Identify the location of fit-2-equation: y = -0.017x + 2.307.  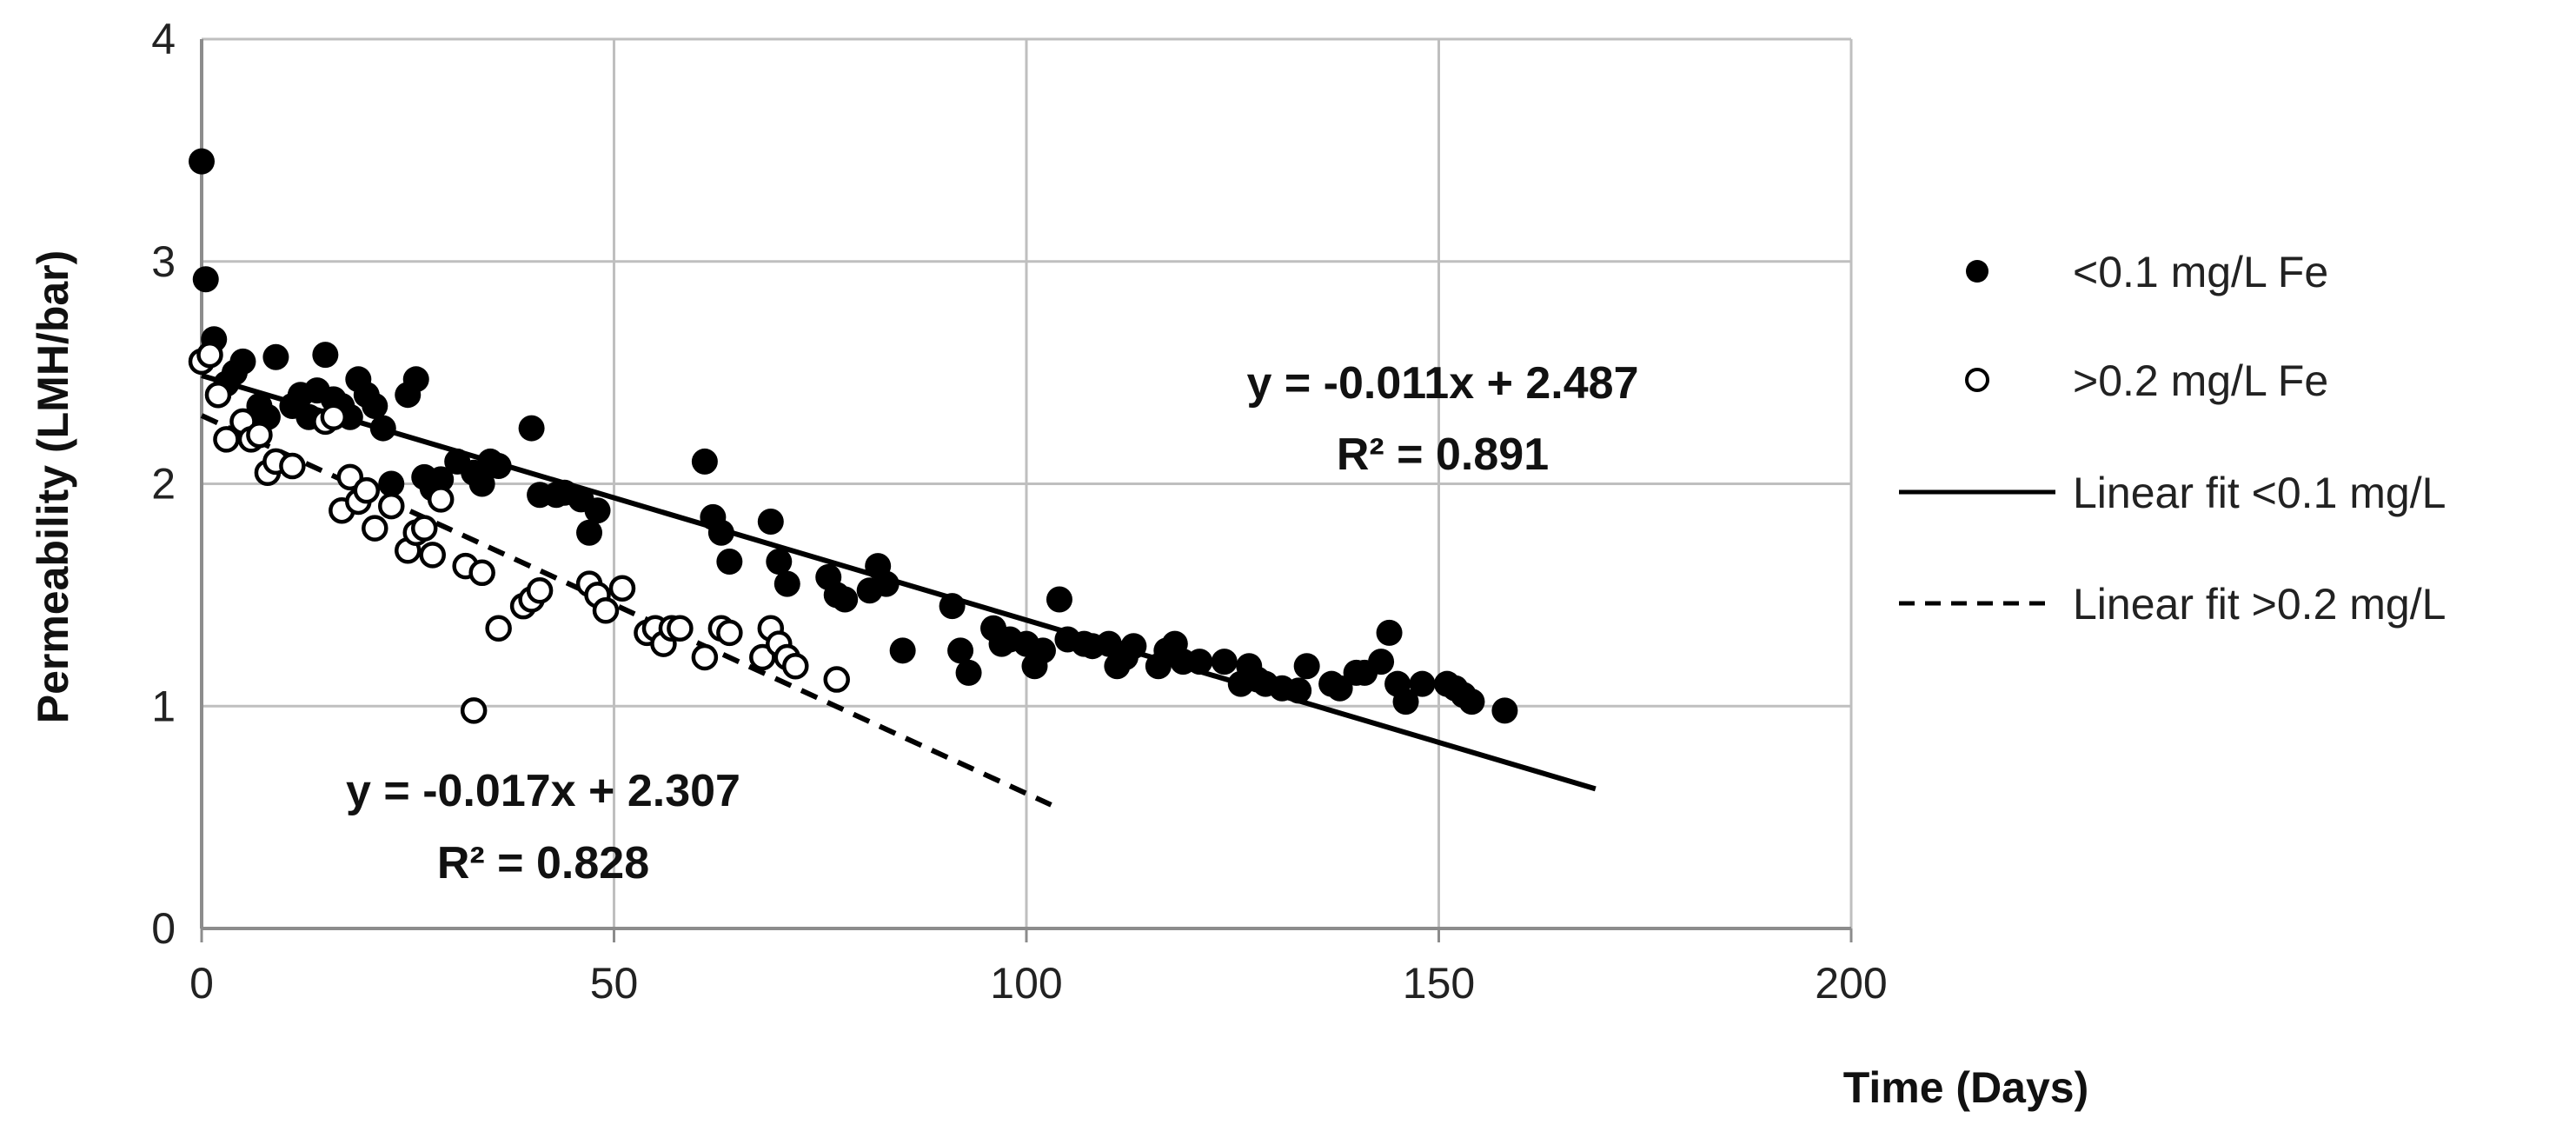
(543, 791).